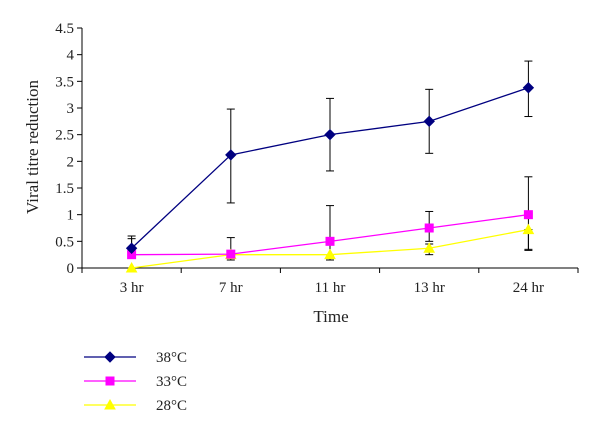  What do you see at coordinates (71, 269) in the screenshot?
I see `y-tick-label: 0` at bounding box center [71, 269].